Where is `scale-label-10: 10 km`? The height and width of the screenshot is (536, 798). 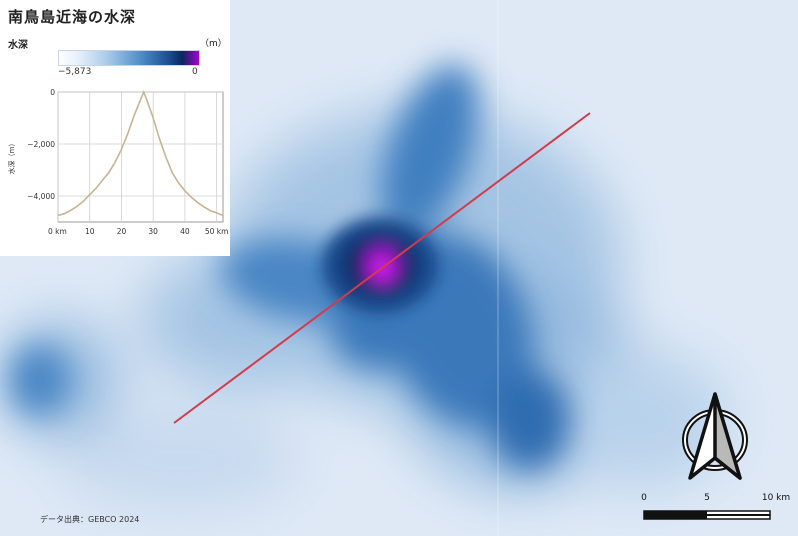
scale-label-10: 10 km is located at coordinates (776, 498).